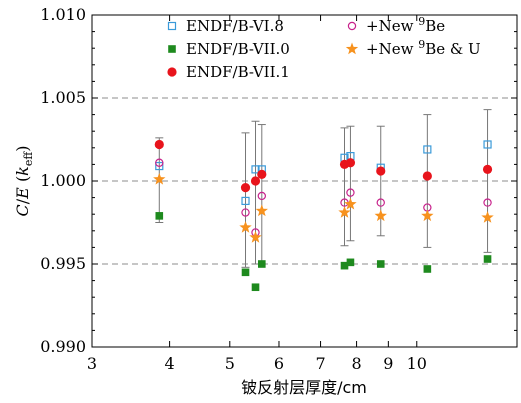 This screenshot has width=521, height=403. What do you see at coordinates (423, 48) in the screenshot?
I see `legend-label: +New 9Be & U` at bounding box center [423, 48].